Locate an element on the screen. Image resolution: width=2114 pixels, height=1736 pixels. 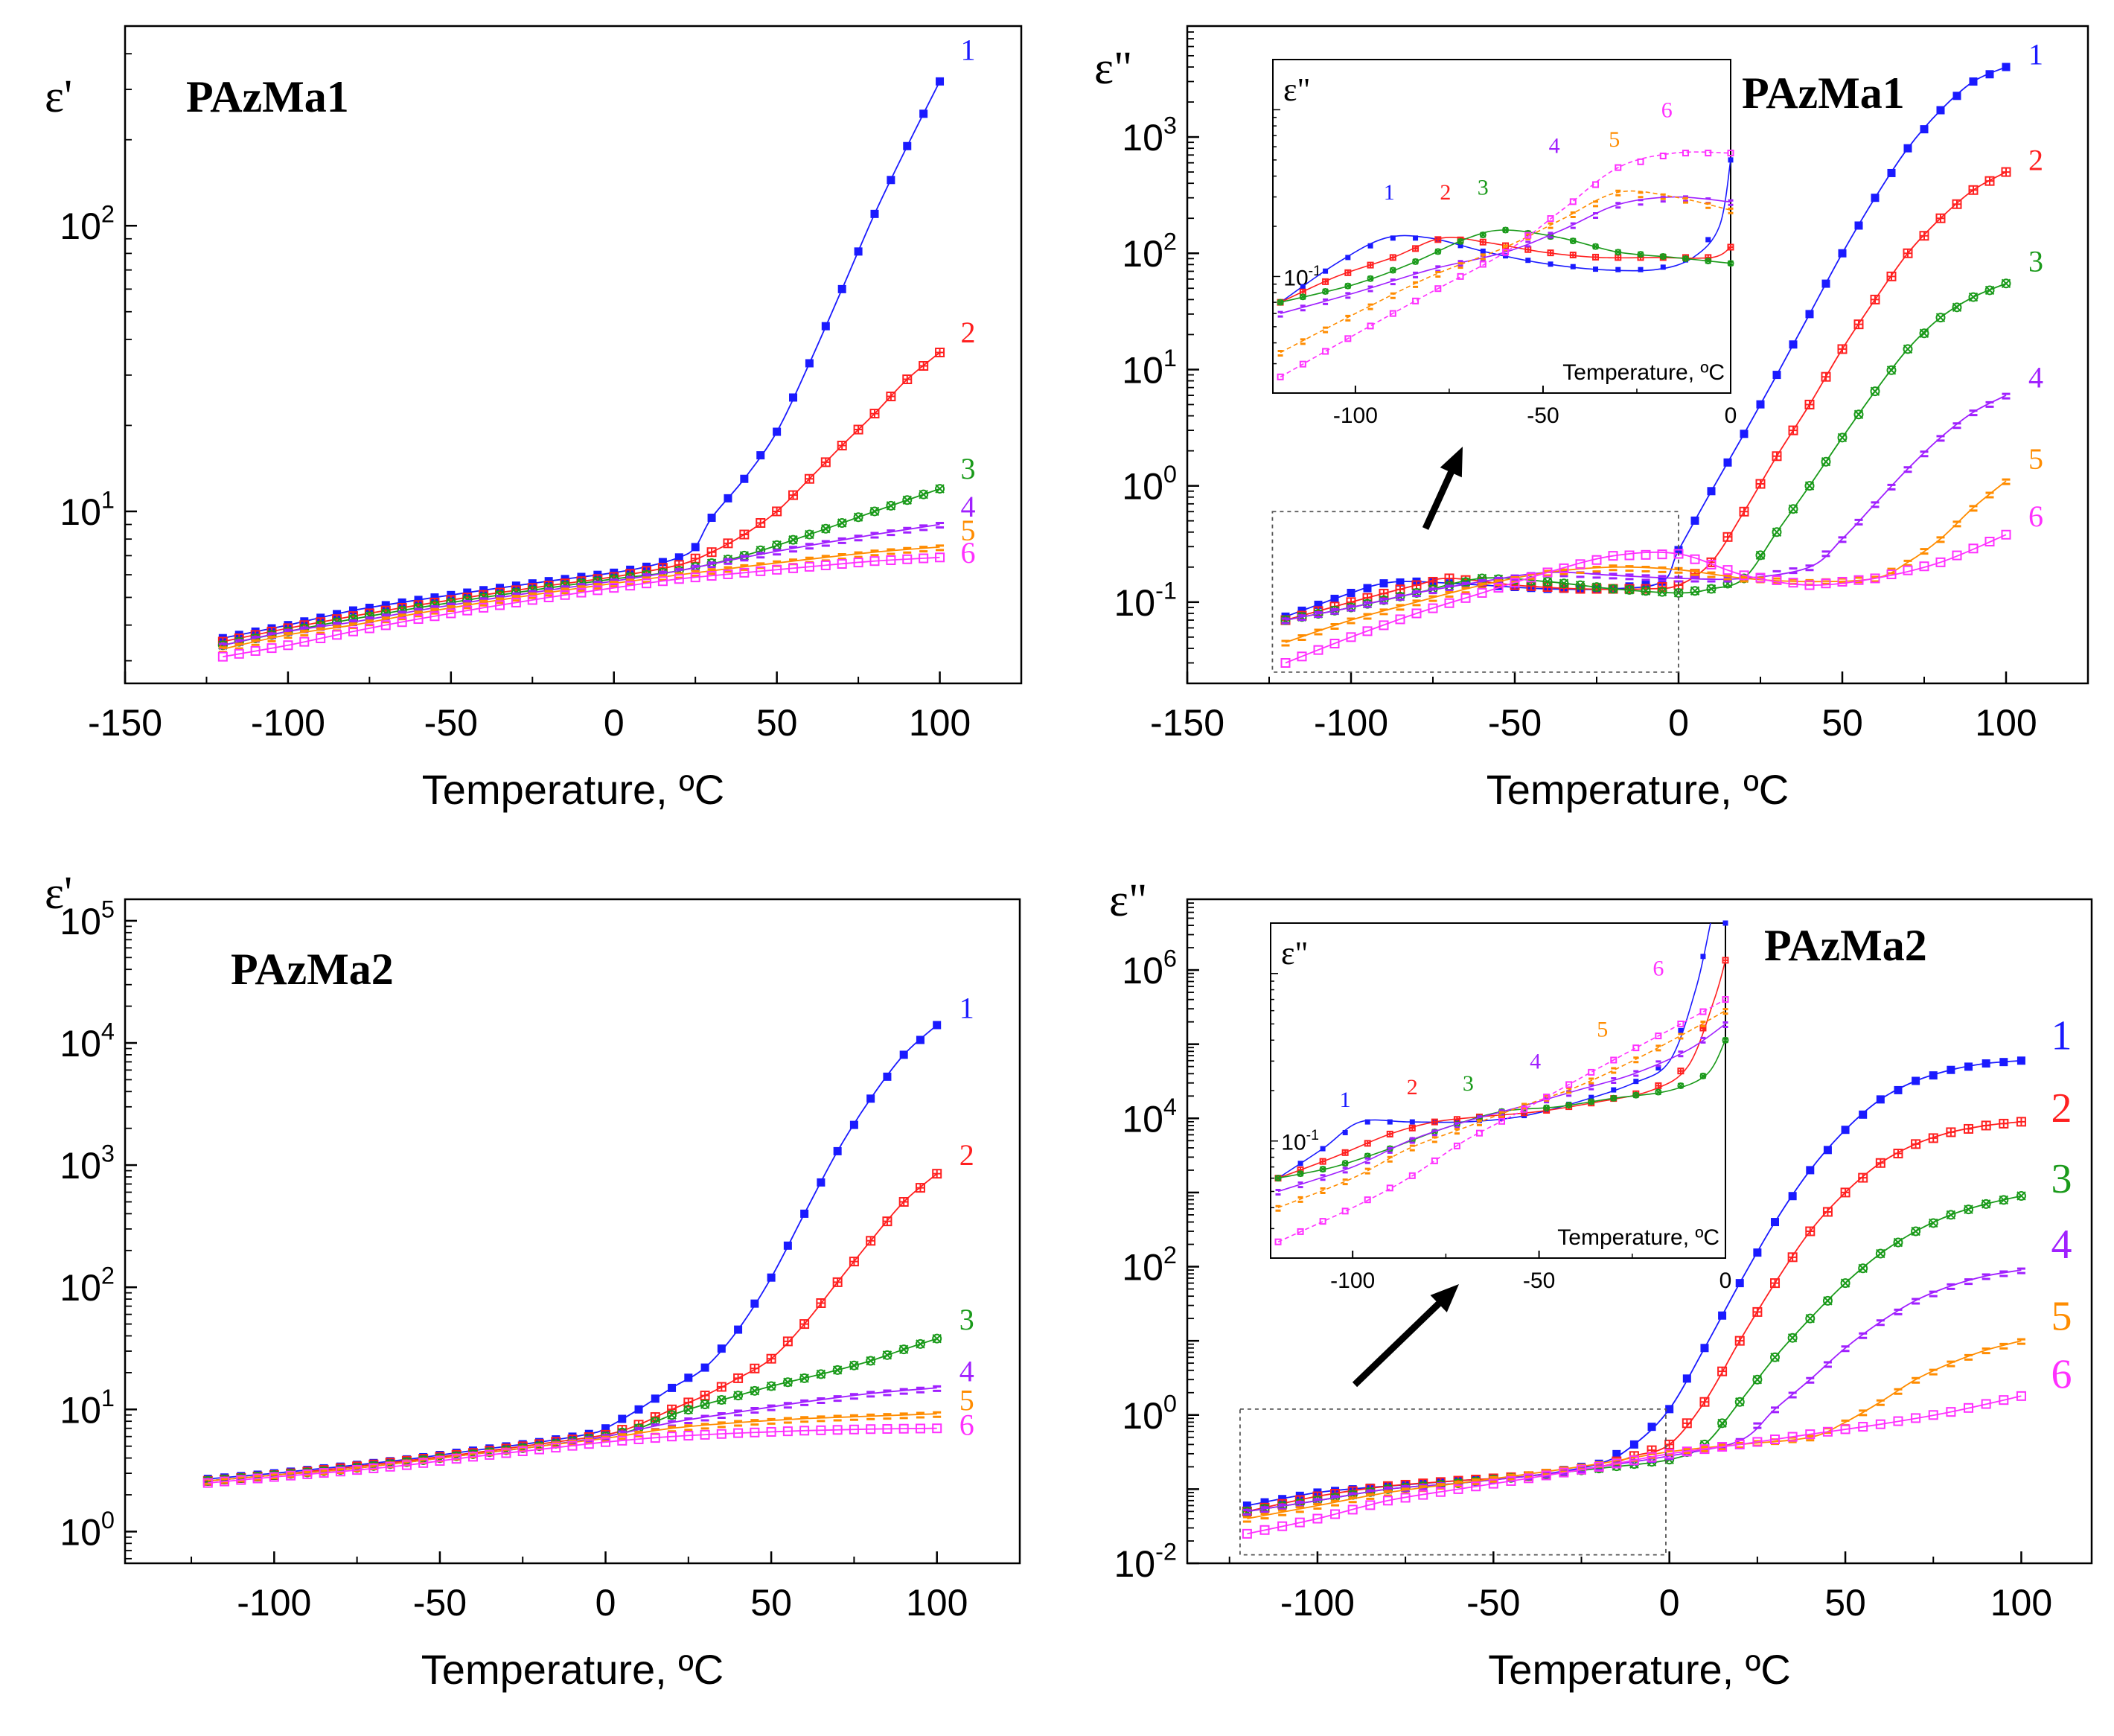
x-tick-label: -50 is located at coordinates (451, 723).